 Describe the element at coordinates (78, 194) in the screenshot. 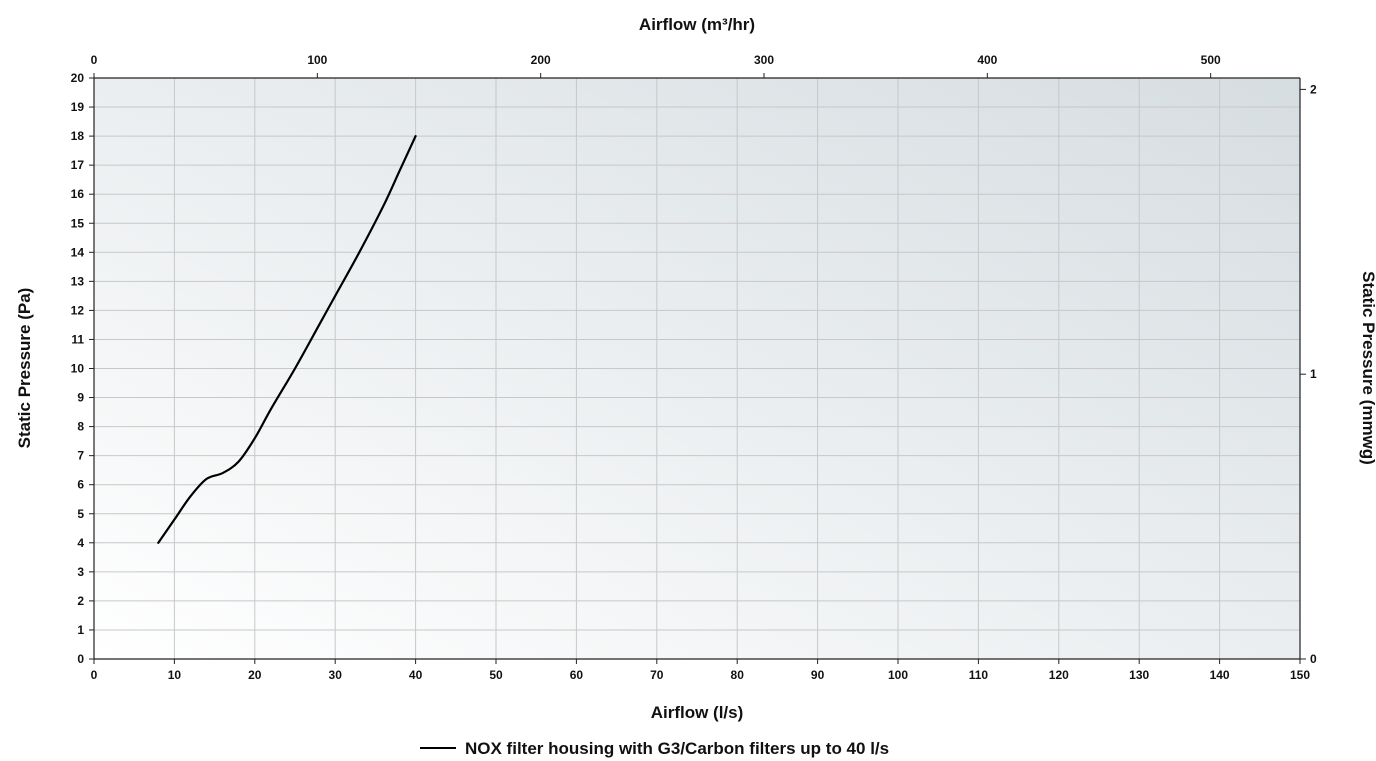

I see `y-tick-label: 16` at that location.